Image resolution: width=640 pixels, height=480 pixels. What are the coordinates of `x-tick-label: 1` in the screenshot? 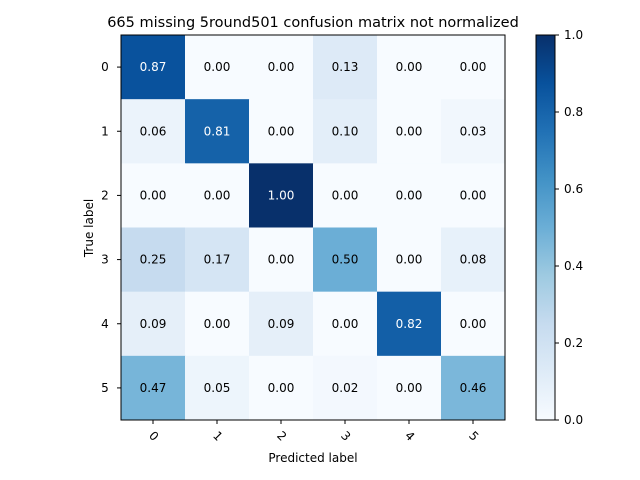 It's located at (217, 436).